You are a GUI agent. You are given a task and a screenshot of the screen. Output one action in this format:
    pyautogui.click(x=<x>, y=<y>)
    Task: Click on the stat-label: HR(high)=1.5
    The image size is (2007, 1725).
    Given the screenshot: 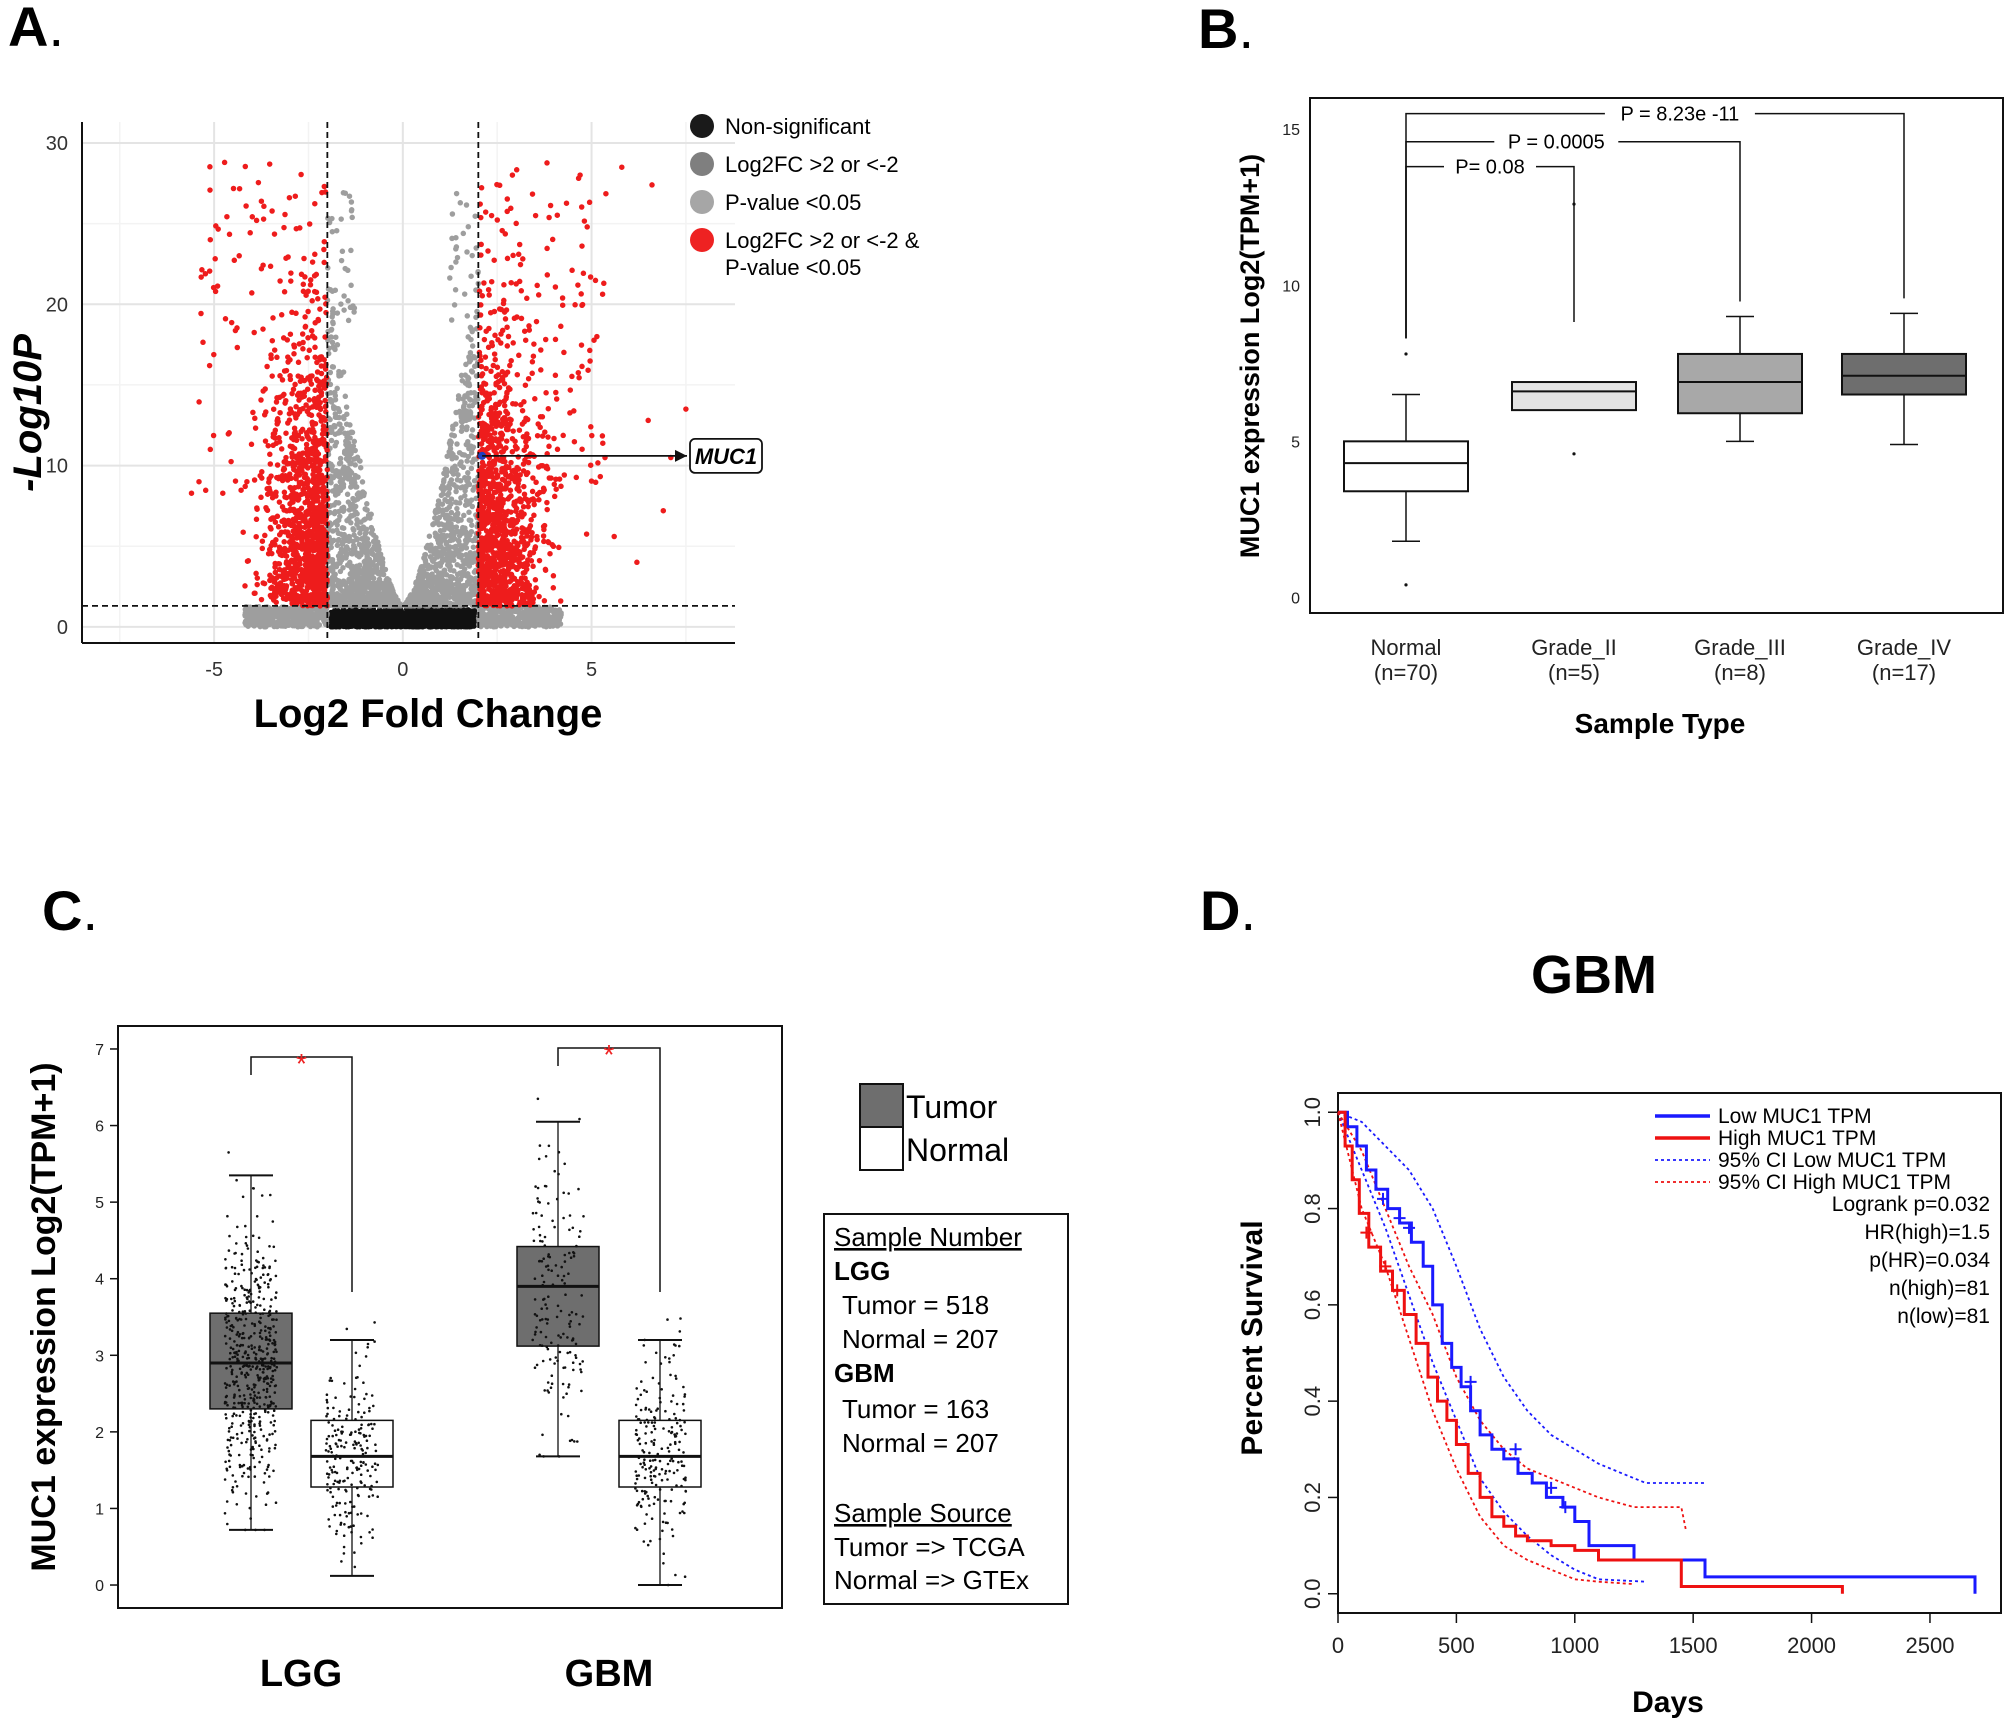 What is the action you would take?
    pyautogui.click(x=1927, y=1232)
    